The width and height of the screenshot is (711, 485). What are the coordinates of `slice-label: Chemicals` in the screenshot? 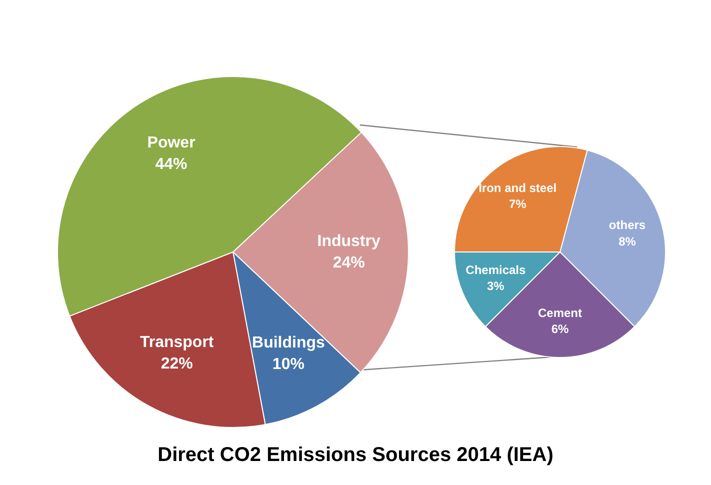 It's located at (496, 269).